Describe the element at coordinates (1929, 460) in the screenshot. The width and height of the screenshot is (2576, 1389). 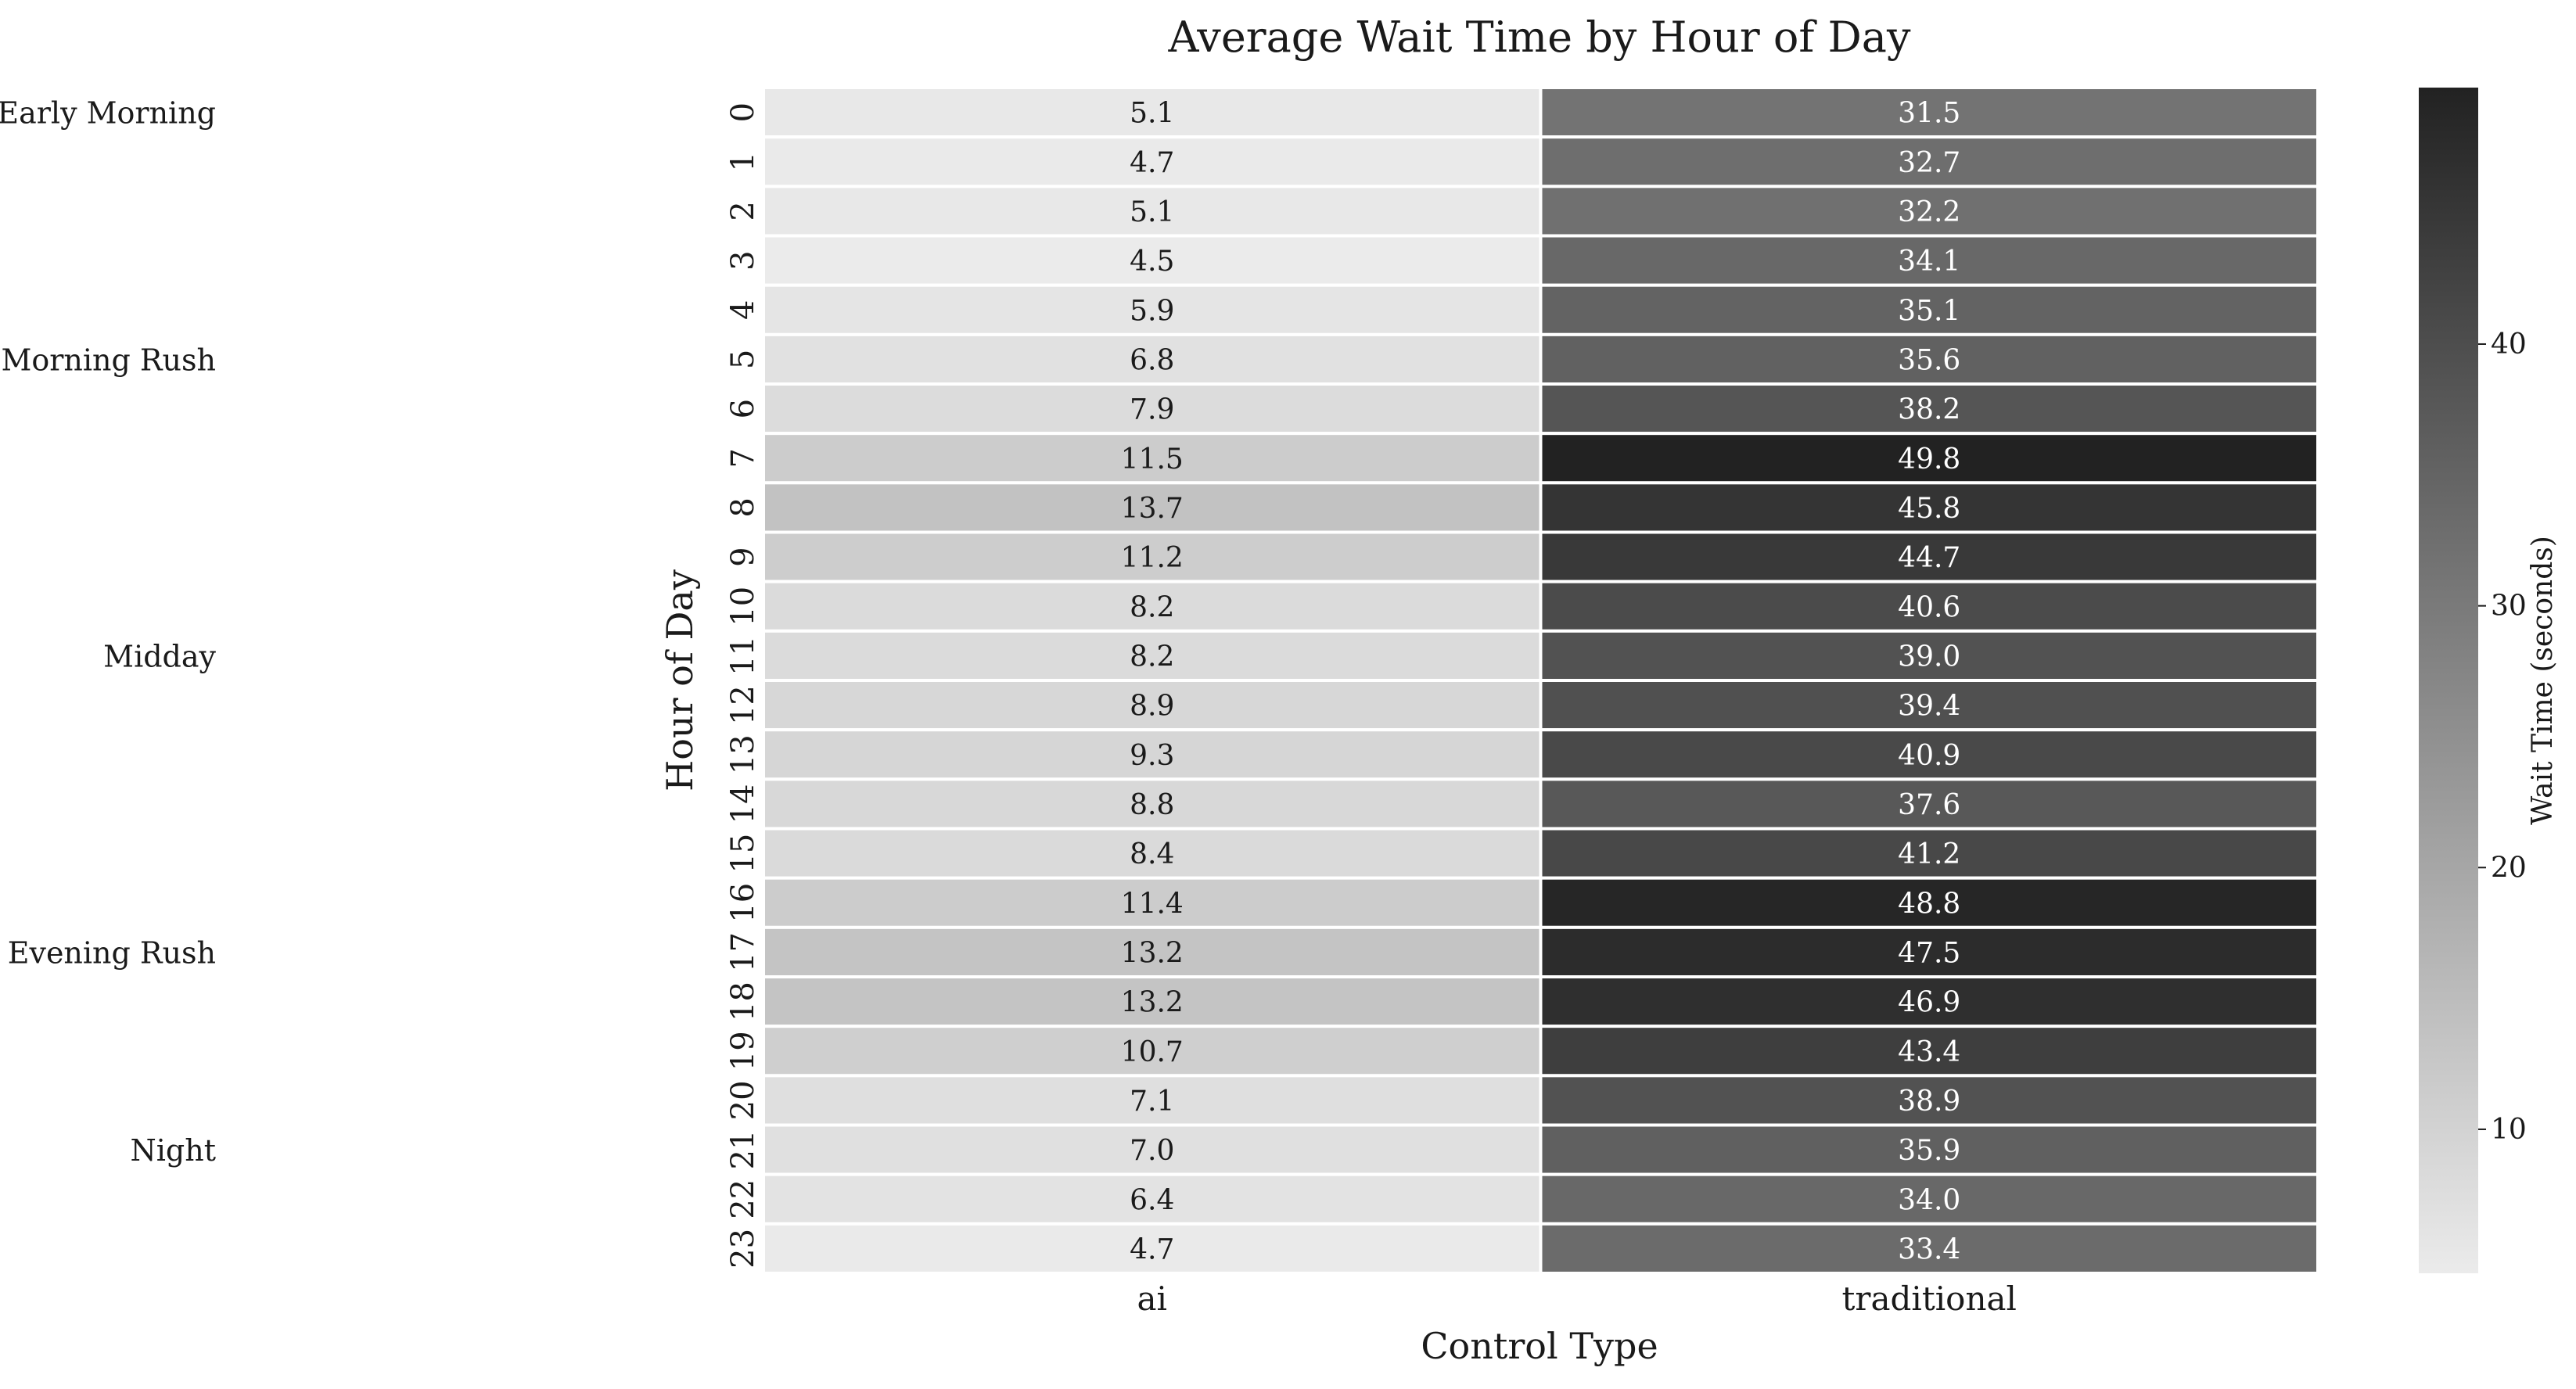
I see `cell-value-label: 49.8` at that location.